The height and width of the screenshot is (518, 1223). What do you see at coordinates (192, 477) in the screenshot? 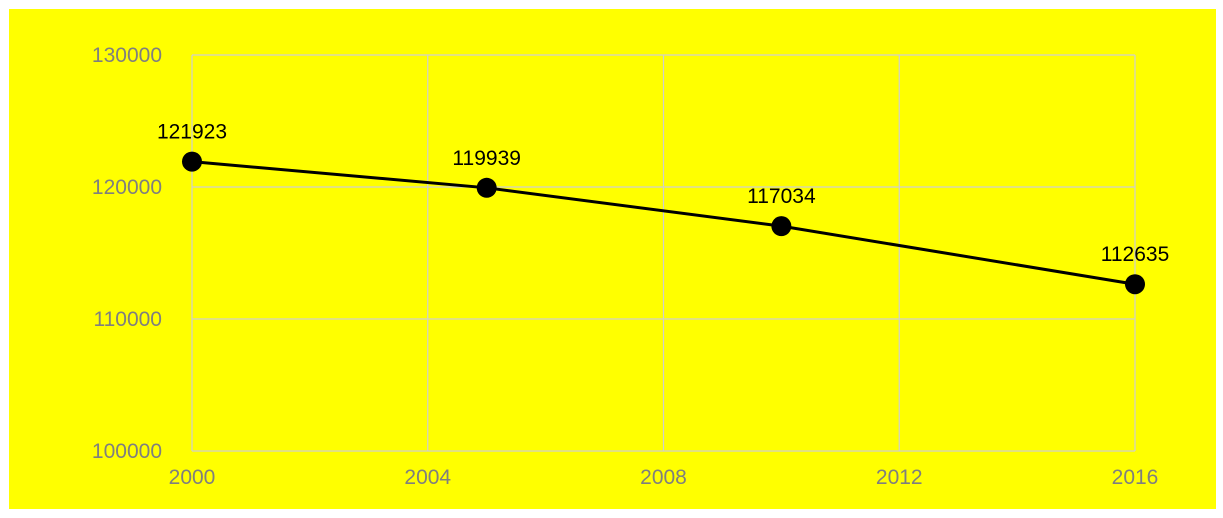
I see `x-tick-label-2000: 2000` at bounding box center [192, 477].